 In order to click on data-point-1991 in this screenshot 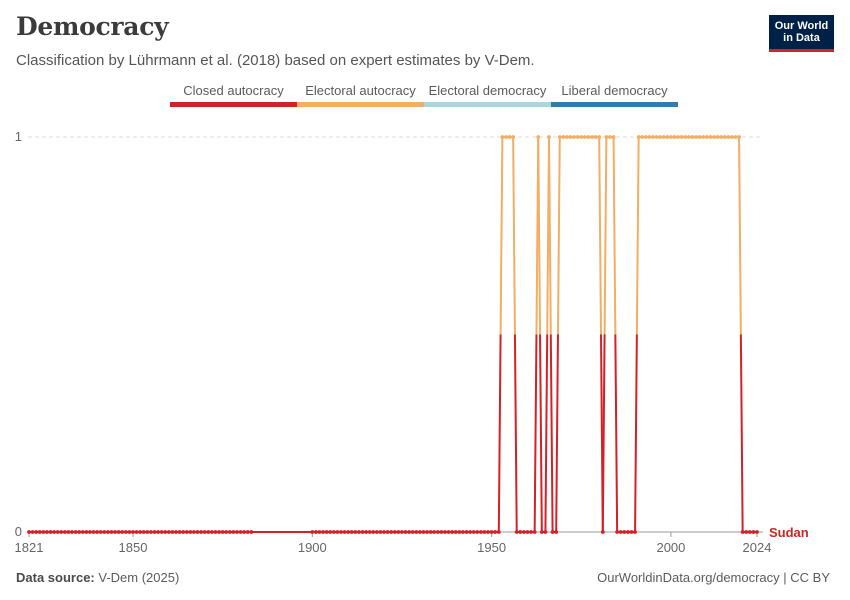, I will do `click(638, 137)`.